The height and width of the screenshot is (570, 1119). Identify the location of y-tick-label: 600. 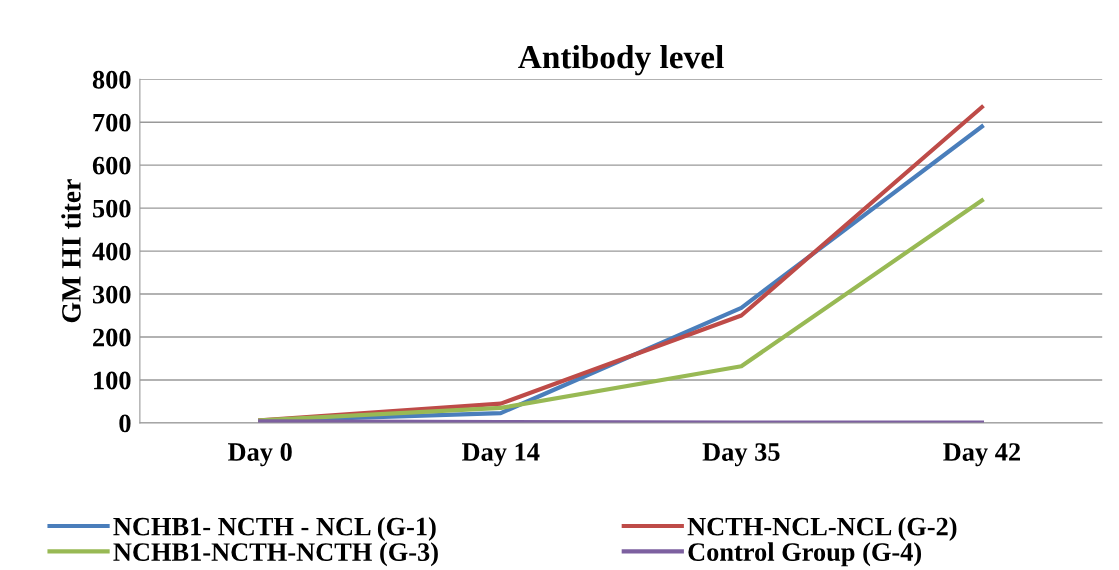
(111, 165).